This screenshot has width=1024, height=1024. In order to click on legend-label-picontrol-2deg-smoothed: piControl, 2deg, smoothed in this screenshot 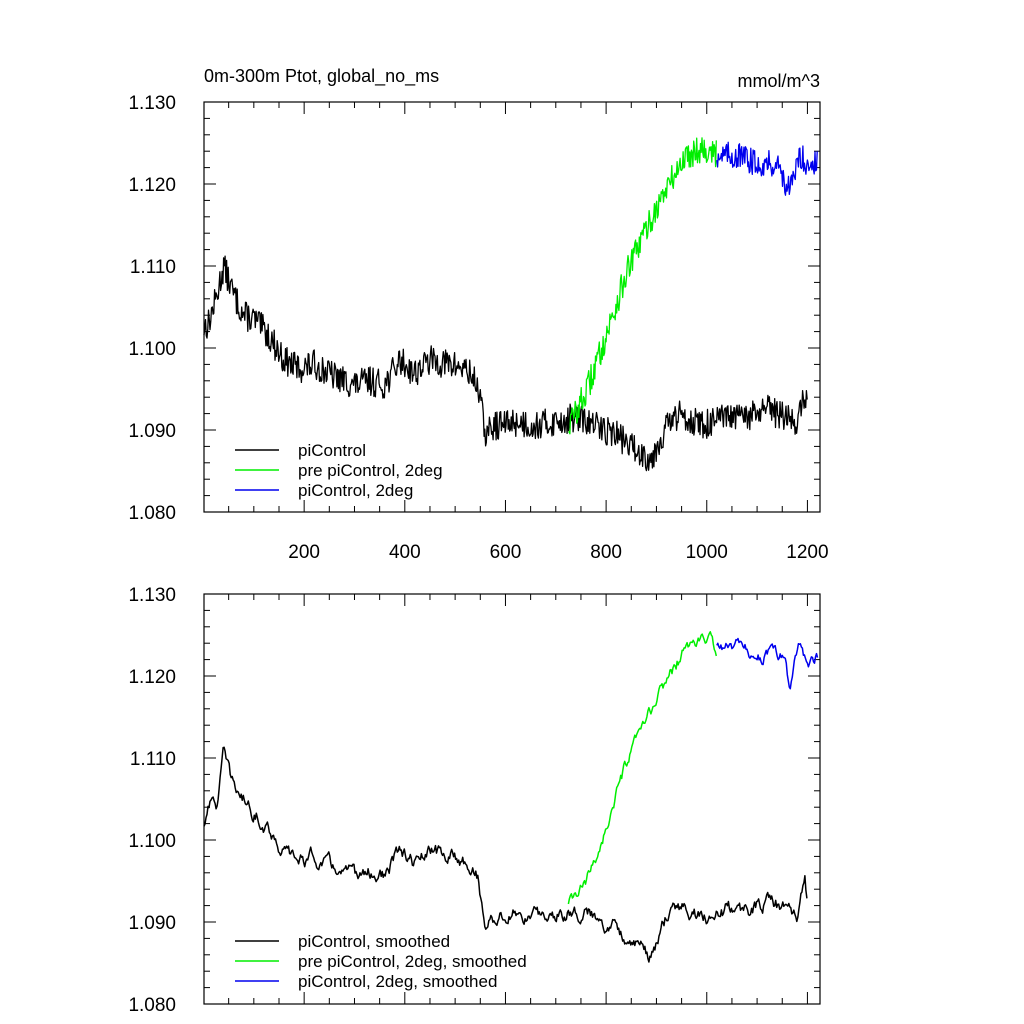, I will do `click(397, 981)`.